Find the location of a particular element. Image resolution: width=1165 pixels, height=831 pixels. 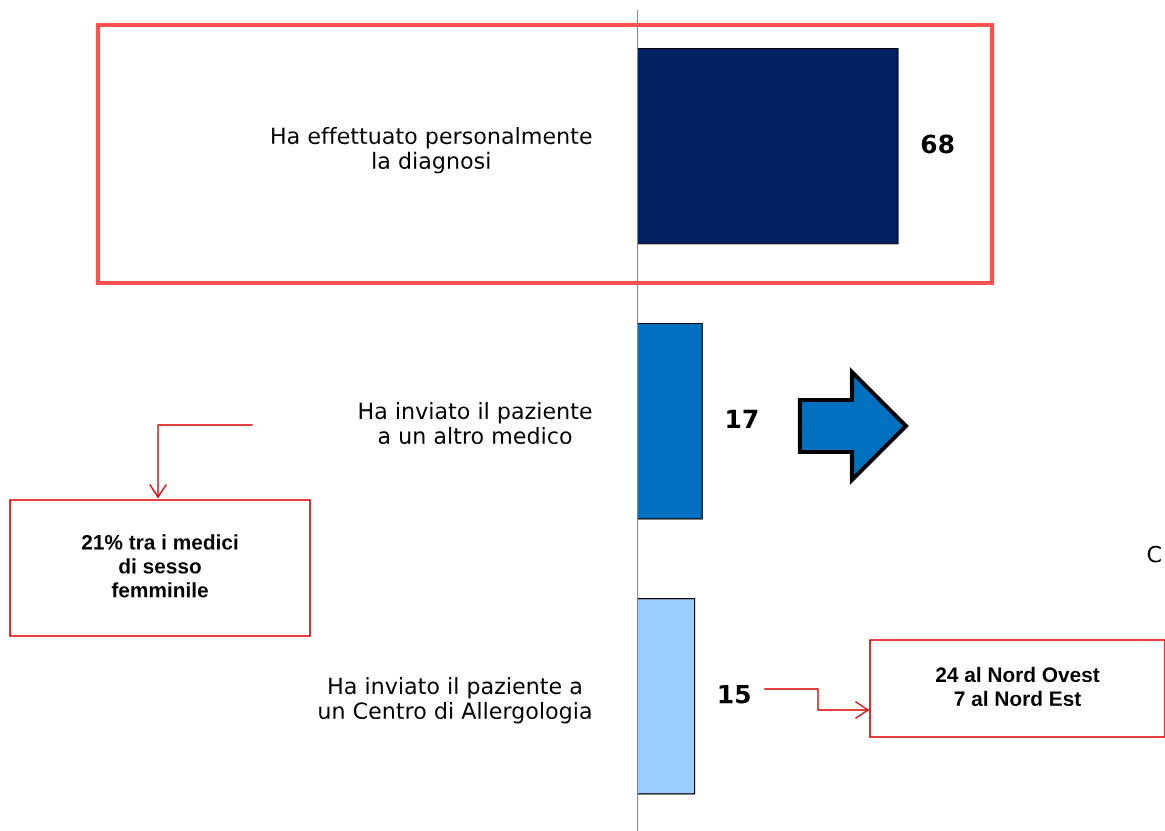

y-tick-label: Ha inviato il paziente a un Centro di Allergologia is located at coordinates (455, 700).